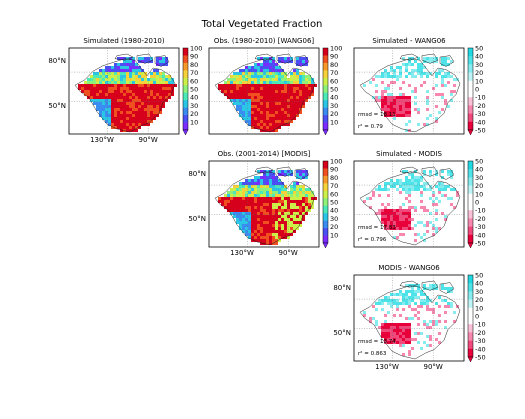  I want to click on heat-cells, so click(412, 321).